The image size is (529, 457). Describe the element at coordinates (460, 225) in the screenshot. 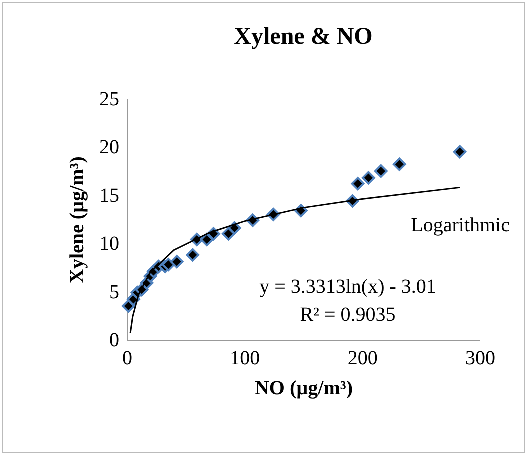

I see `series-label: Logarithmic` at that location.